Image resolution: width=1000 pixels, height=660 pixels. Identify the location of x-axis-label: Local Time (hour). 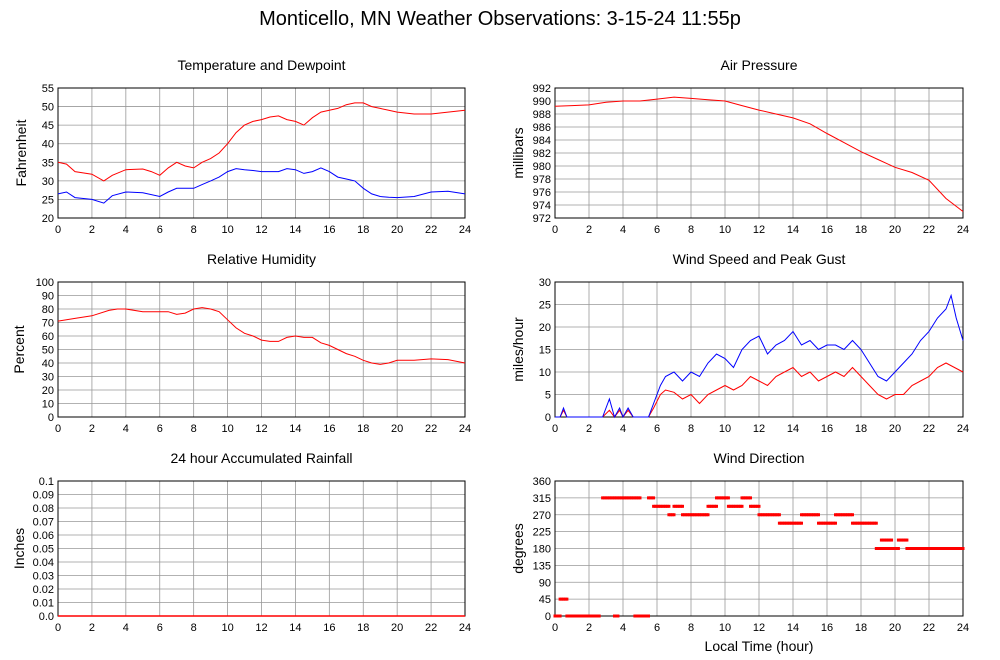
(759, 646).